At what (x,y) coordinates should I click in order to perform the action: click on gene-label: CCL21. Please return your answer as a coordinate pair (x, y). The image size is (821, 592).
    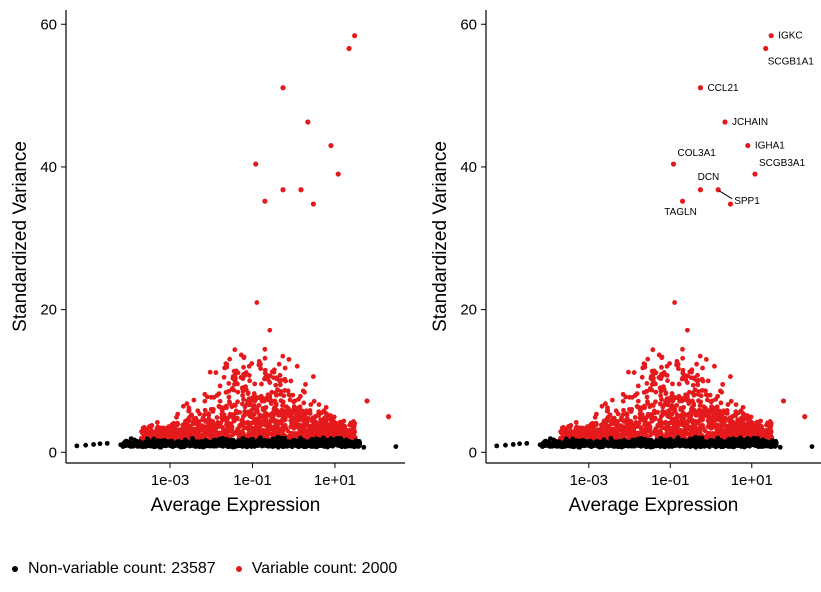
    Looking at the image, I should click on (723, 88).